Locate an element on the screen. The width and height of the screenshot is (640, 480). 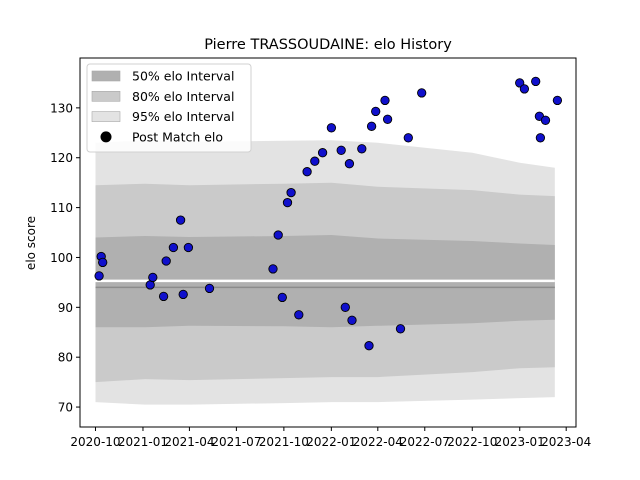
y-axis-title: elo score is located at coordinates (31, 243).